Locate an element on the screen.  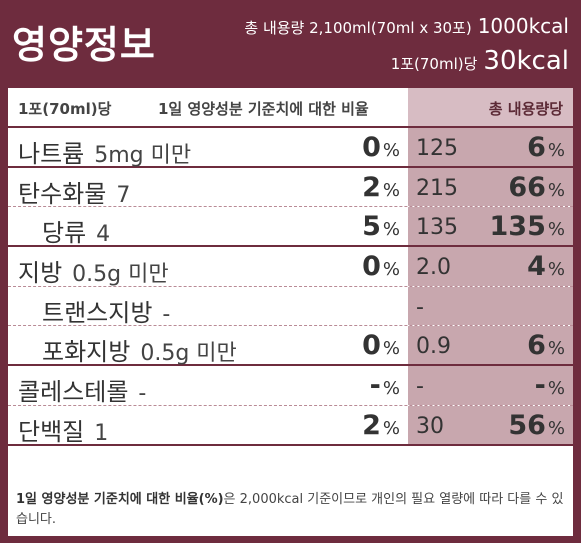
table-row-trans-fat: 트랜스지방 - - is located at coordinates (290, 306).